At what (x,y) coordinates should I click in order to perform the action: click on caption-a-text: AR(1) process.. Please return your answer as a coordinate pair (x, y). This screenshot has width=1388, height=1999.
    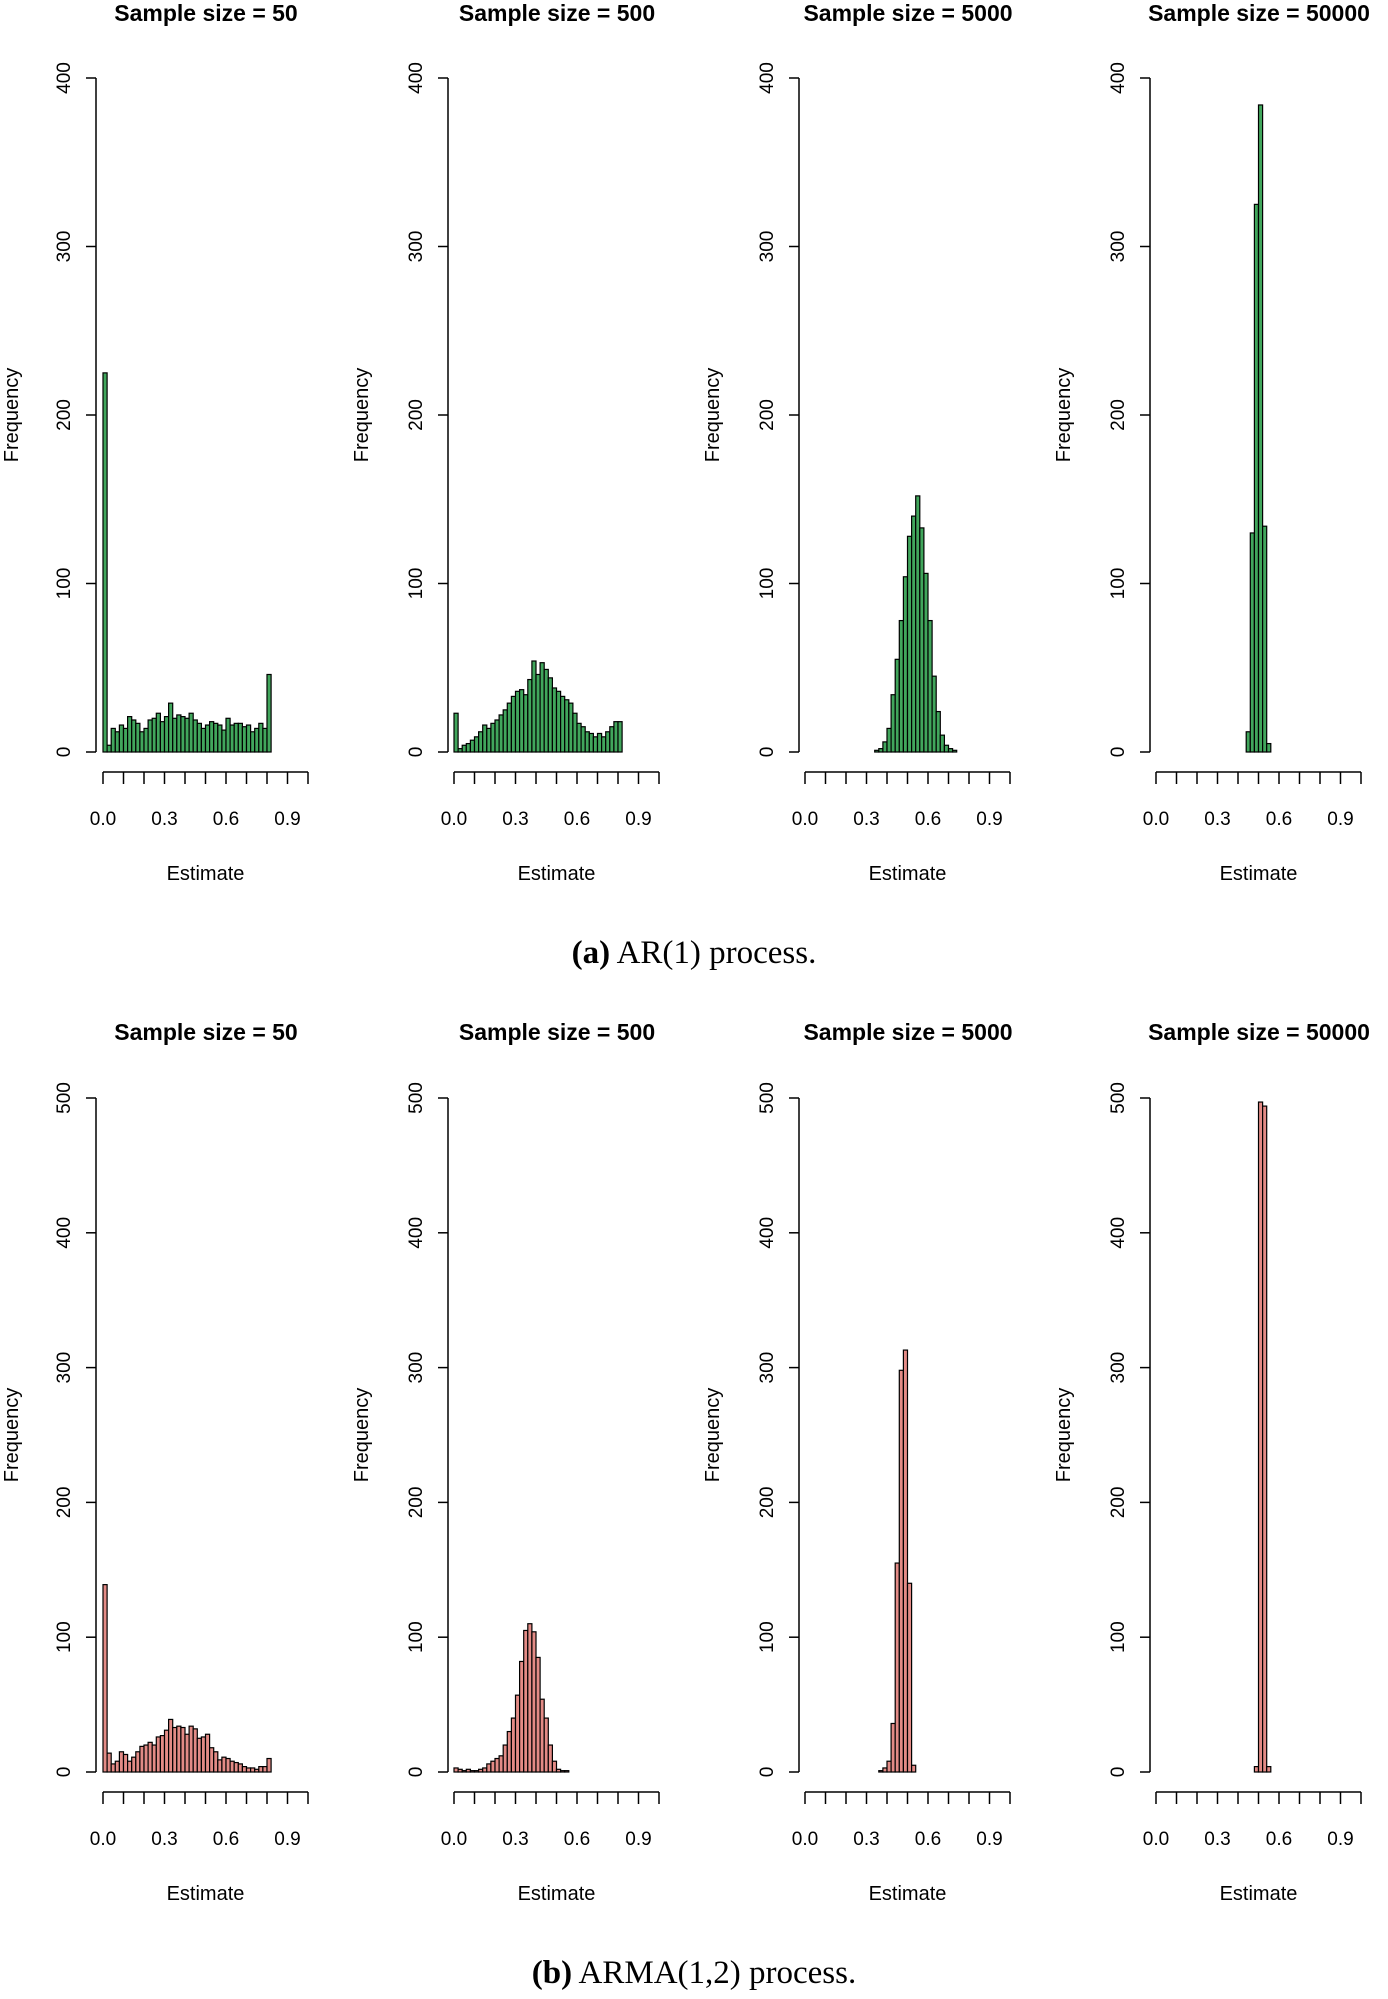
    Looking at the image, I should click on (716, 953).